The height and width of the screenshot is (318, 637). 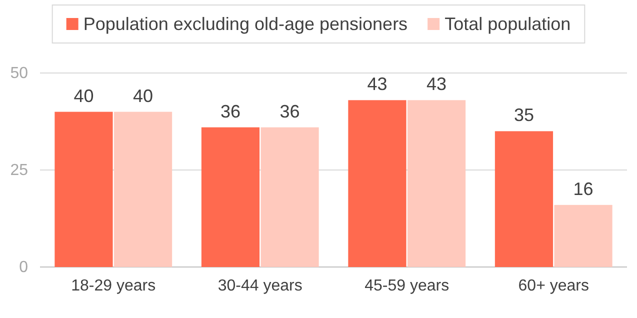 What do you see at coordinates (19, 171) in the screenshot?
I see `y-tick-label: 25` at bounding box center [19, 171].